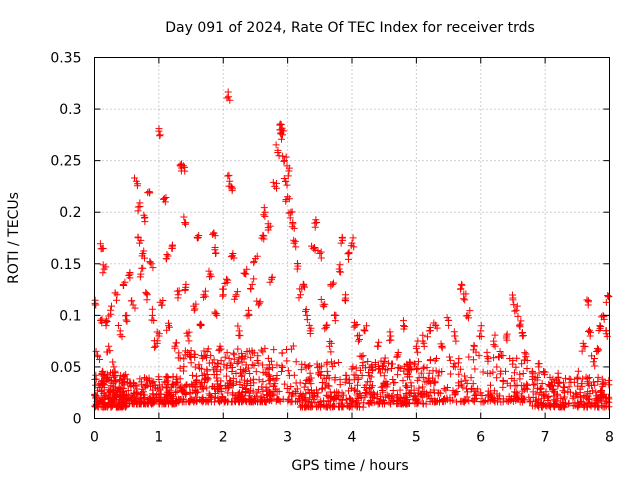 The image size is (640, 480). What do you see at coordinates (352, 438) in the screenshot?
I see `x-tick-labels: 0 1 2 3 4 5 6 7 8` at bounding box center [352, 438].